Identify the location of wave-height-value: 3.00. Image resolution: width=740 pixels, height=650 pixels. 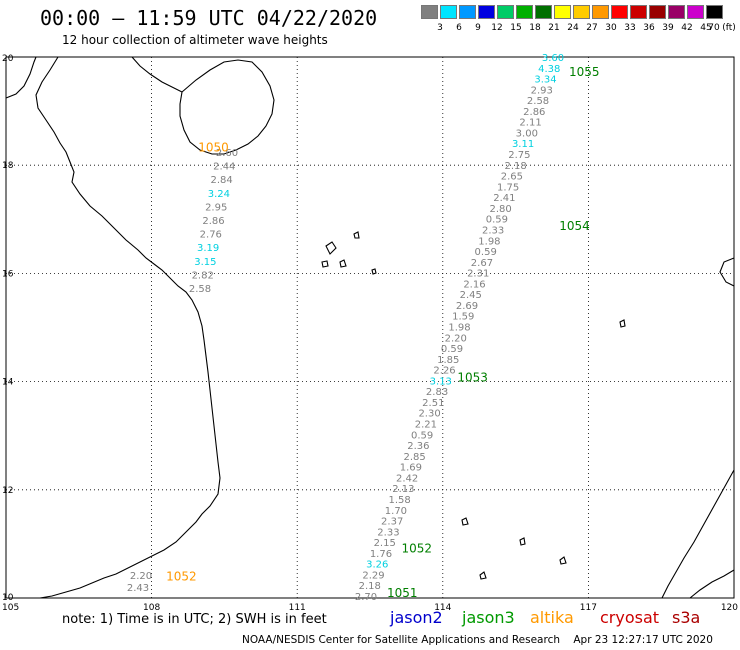
(527, 133).